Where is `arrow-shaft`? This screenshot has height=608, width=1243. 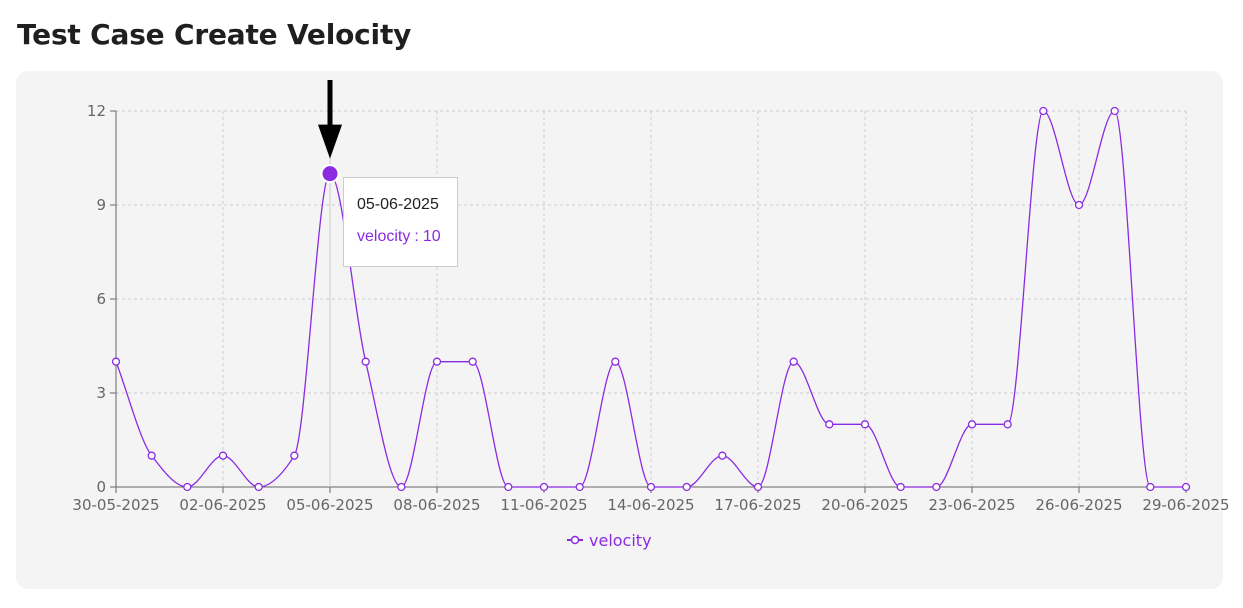
arrow-shaft is located at coordinates (330, 103).